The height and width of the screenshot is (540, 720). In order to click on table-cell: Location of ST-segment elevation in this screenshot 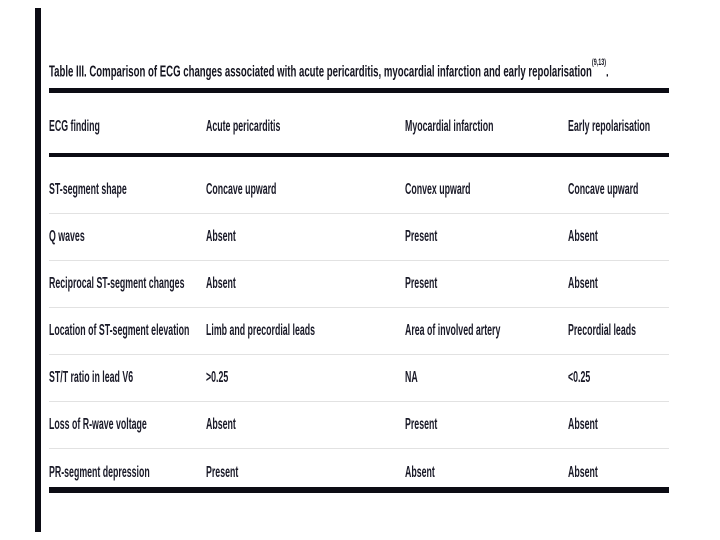, I will do `click(127, 331)`.